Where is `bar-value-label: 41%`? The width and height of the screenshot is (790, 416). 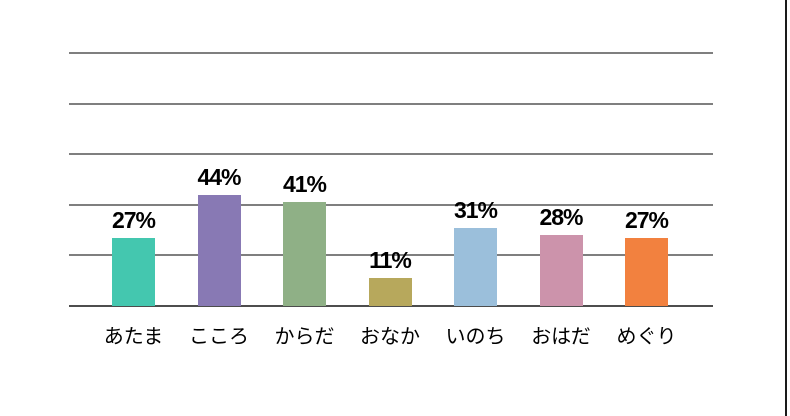 bar-value-label: 41% is located at coordinates (304, 184).